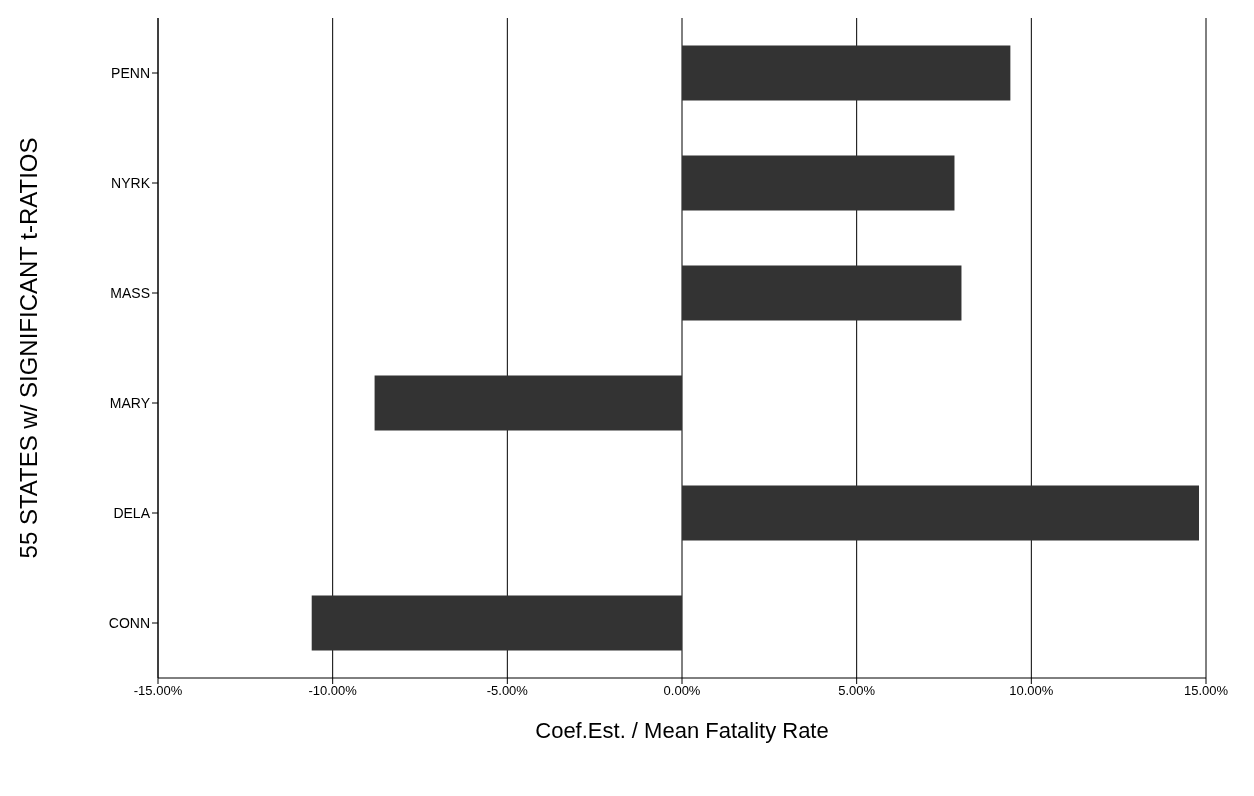 This screenshot has width=1254, height=796. Describe the element at coordinates (28, 348) in the screenshot. I see `y-axis-title: 55 STATES w/ SIGNIFICANT t-RATIOS` at that location.